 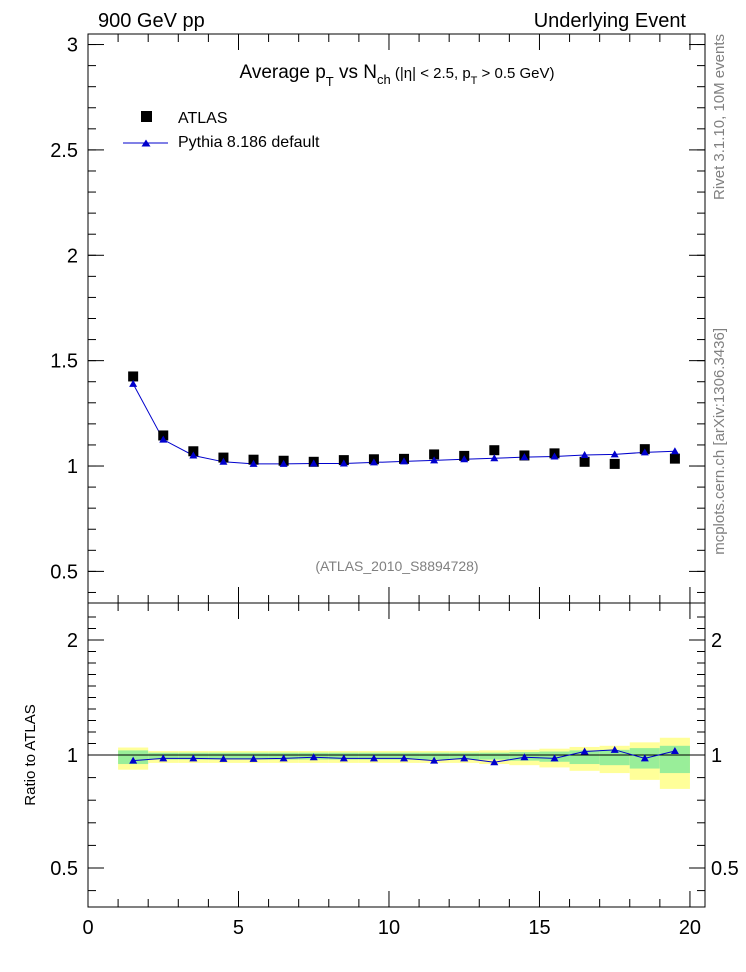 What do you see at coordinates (282, 72) in the screenshot?
I see `title-avg: Average p` at bounding box center [282, 72].